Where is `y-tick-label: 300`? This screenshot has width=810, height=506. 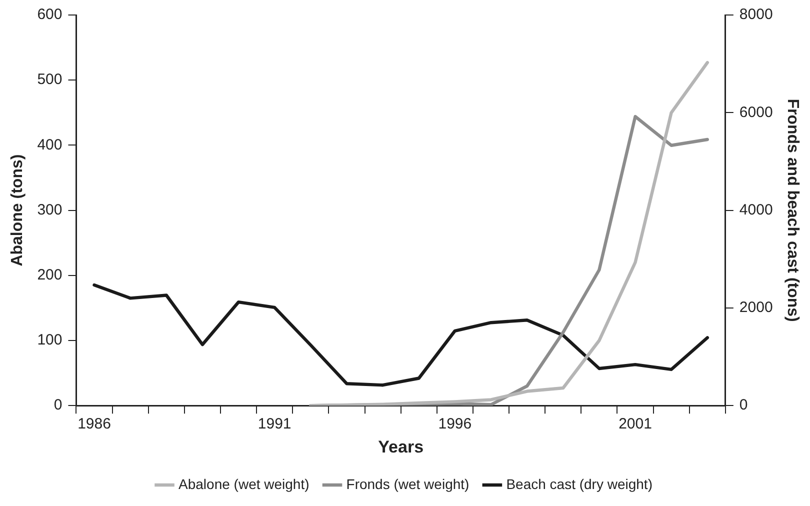
y-tick-label: 300 is located at coordinates (49, 209).